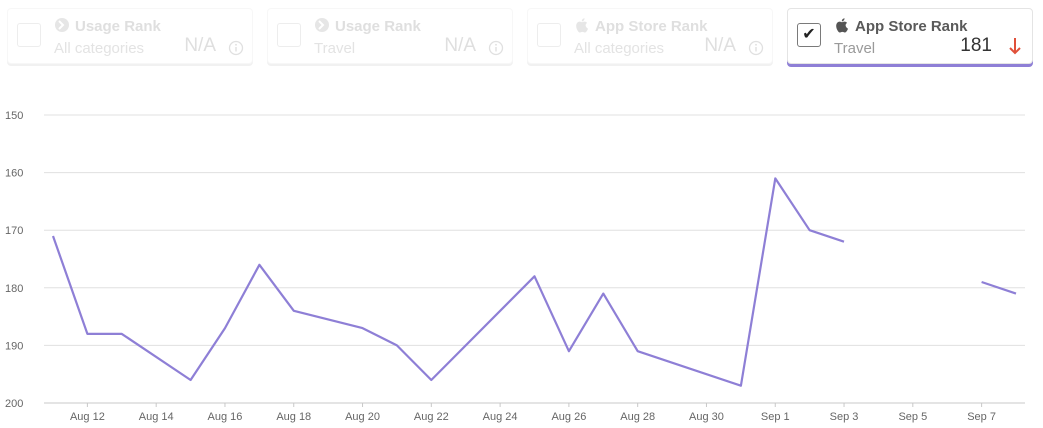 Image resolution: width=1043 pixels, height=428 pixels. I want to click on x-tick-label: Sep 7, so click(981, 417).